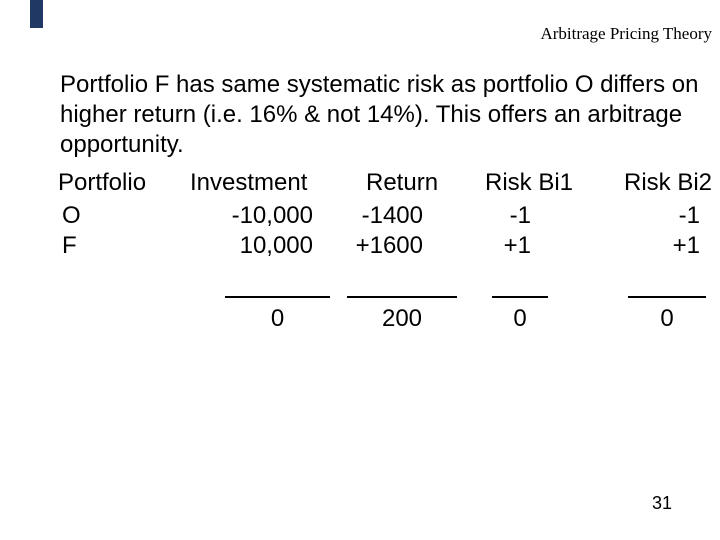  I want to click on total-risk-bi1: 0, so click(520, 318).